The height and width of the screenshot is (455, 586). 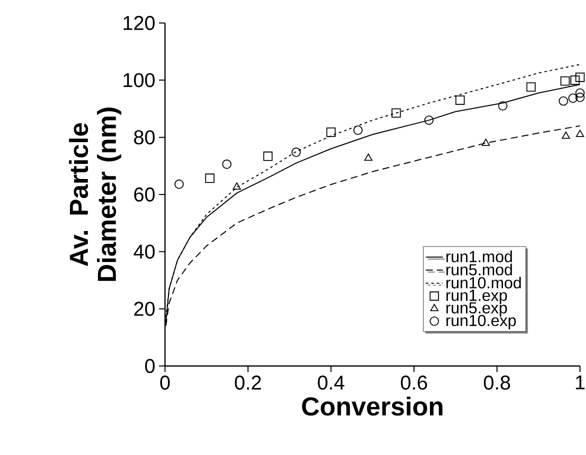 What do you see at coordinates (331, 383) in the screenshot?
I see `x-tick-label: 0.4` at bounding box center [331, 383].